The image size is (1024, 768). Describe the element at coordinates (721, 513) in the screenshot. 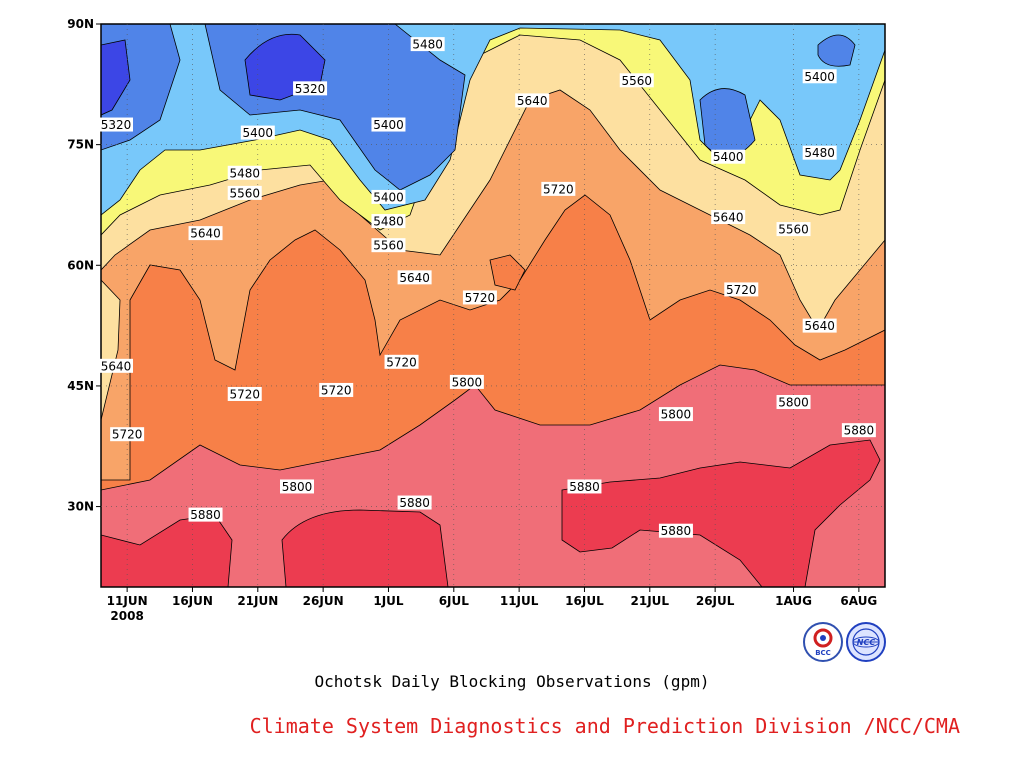

I see `band-above-5880-c` at that location.